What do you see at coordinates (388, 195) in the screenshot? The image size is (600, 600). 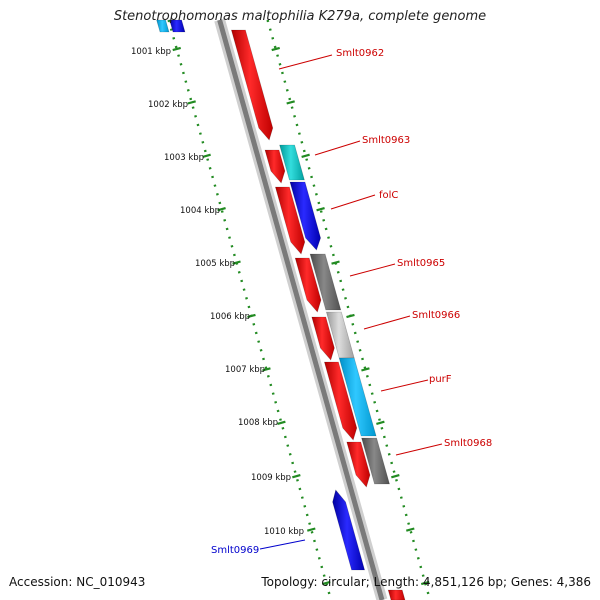 I see `gene-label: folC` at bounding box center [388, 195].